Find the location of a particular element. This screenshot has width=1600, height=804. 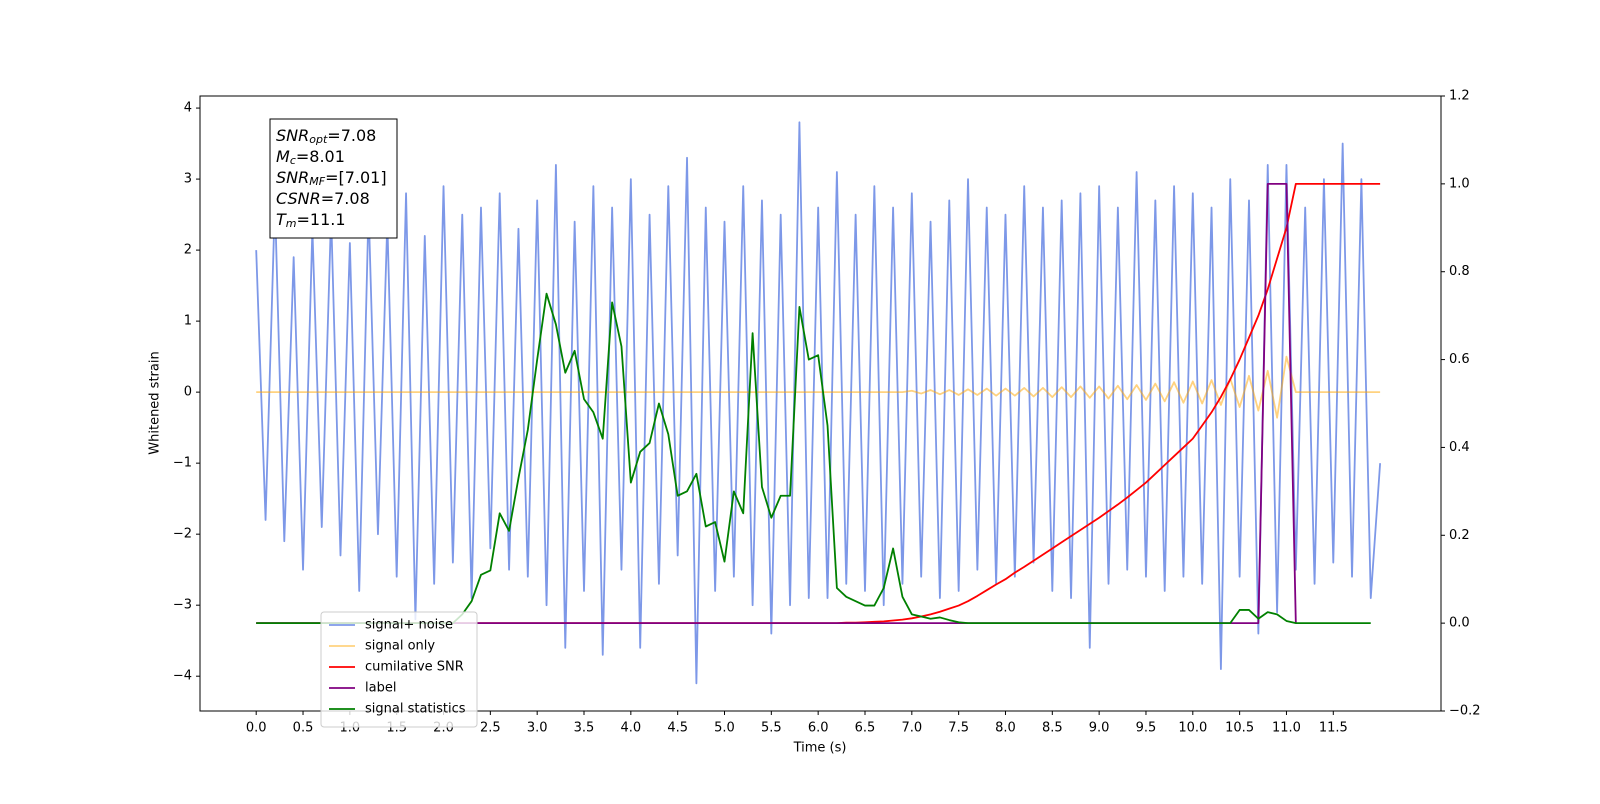

y-tick-label: 2 is located at coordinates (188, 250).